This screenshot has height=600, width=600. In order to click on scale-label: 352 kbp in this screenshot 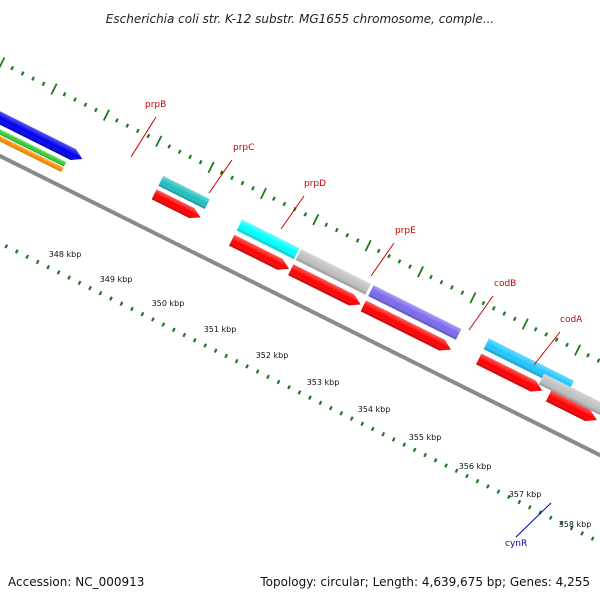, I will do `click(272, 355)`.